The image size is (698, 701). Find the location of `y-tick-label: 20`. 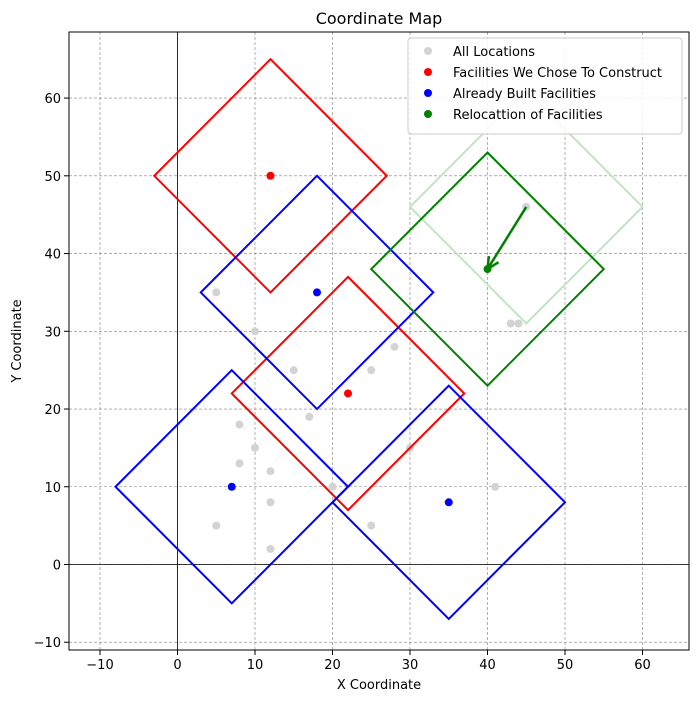

y-tick-label: 20 is located at coordinates (52, 410).